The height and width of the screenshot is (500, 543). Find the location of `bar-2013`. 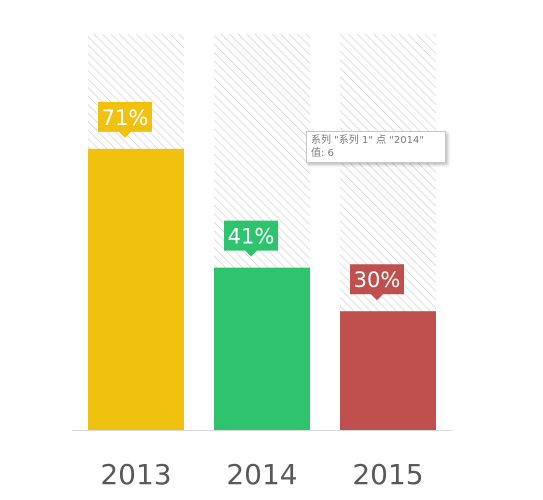

bar-2013 is located at coordinates (136, 289).